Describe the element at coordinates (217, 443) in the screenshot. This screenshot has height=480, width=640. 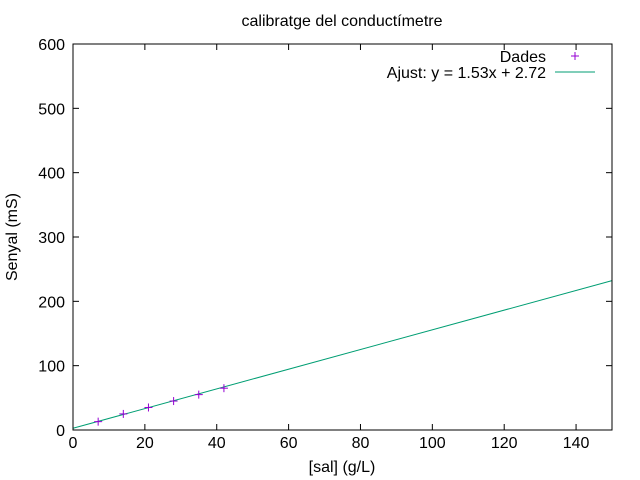
I see `x-tick-label: 40` at that location.